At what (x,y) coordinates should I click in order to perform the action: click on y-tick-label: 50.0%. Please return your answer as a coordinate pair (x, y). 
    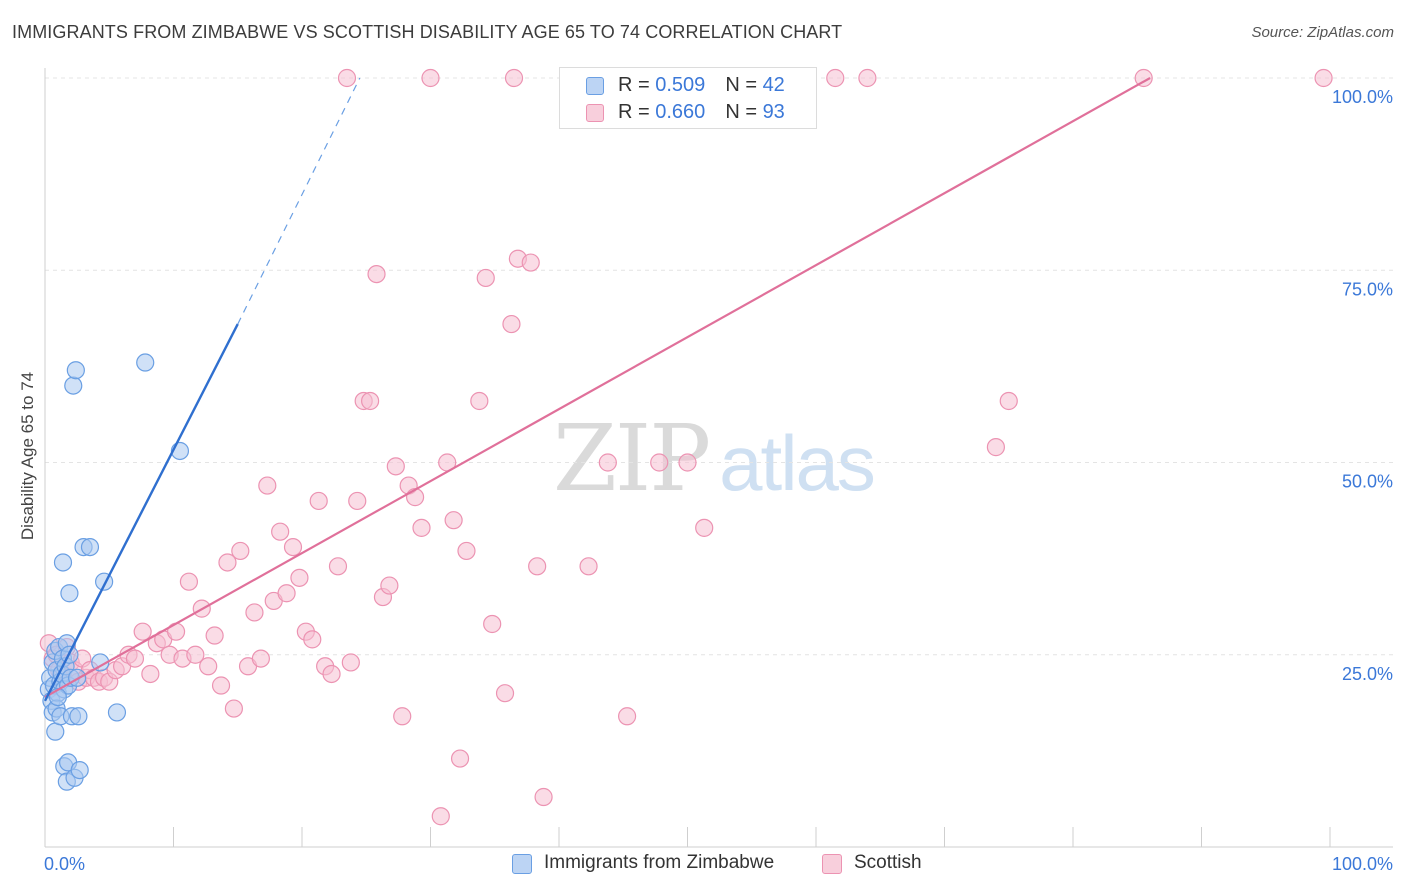
    Looking at the image, I should click on (1367, 482).